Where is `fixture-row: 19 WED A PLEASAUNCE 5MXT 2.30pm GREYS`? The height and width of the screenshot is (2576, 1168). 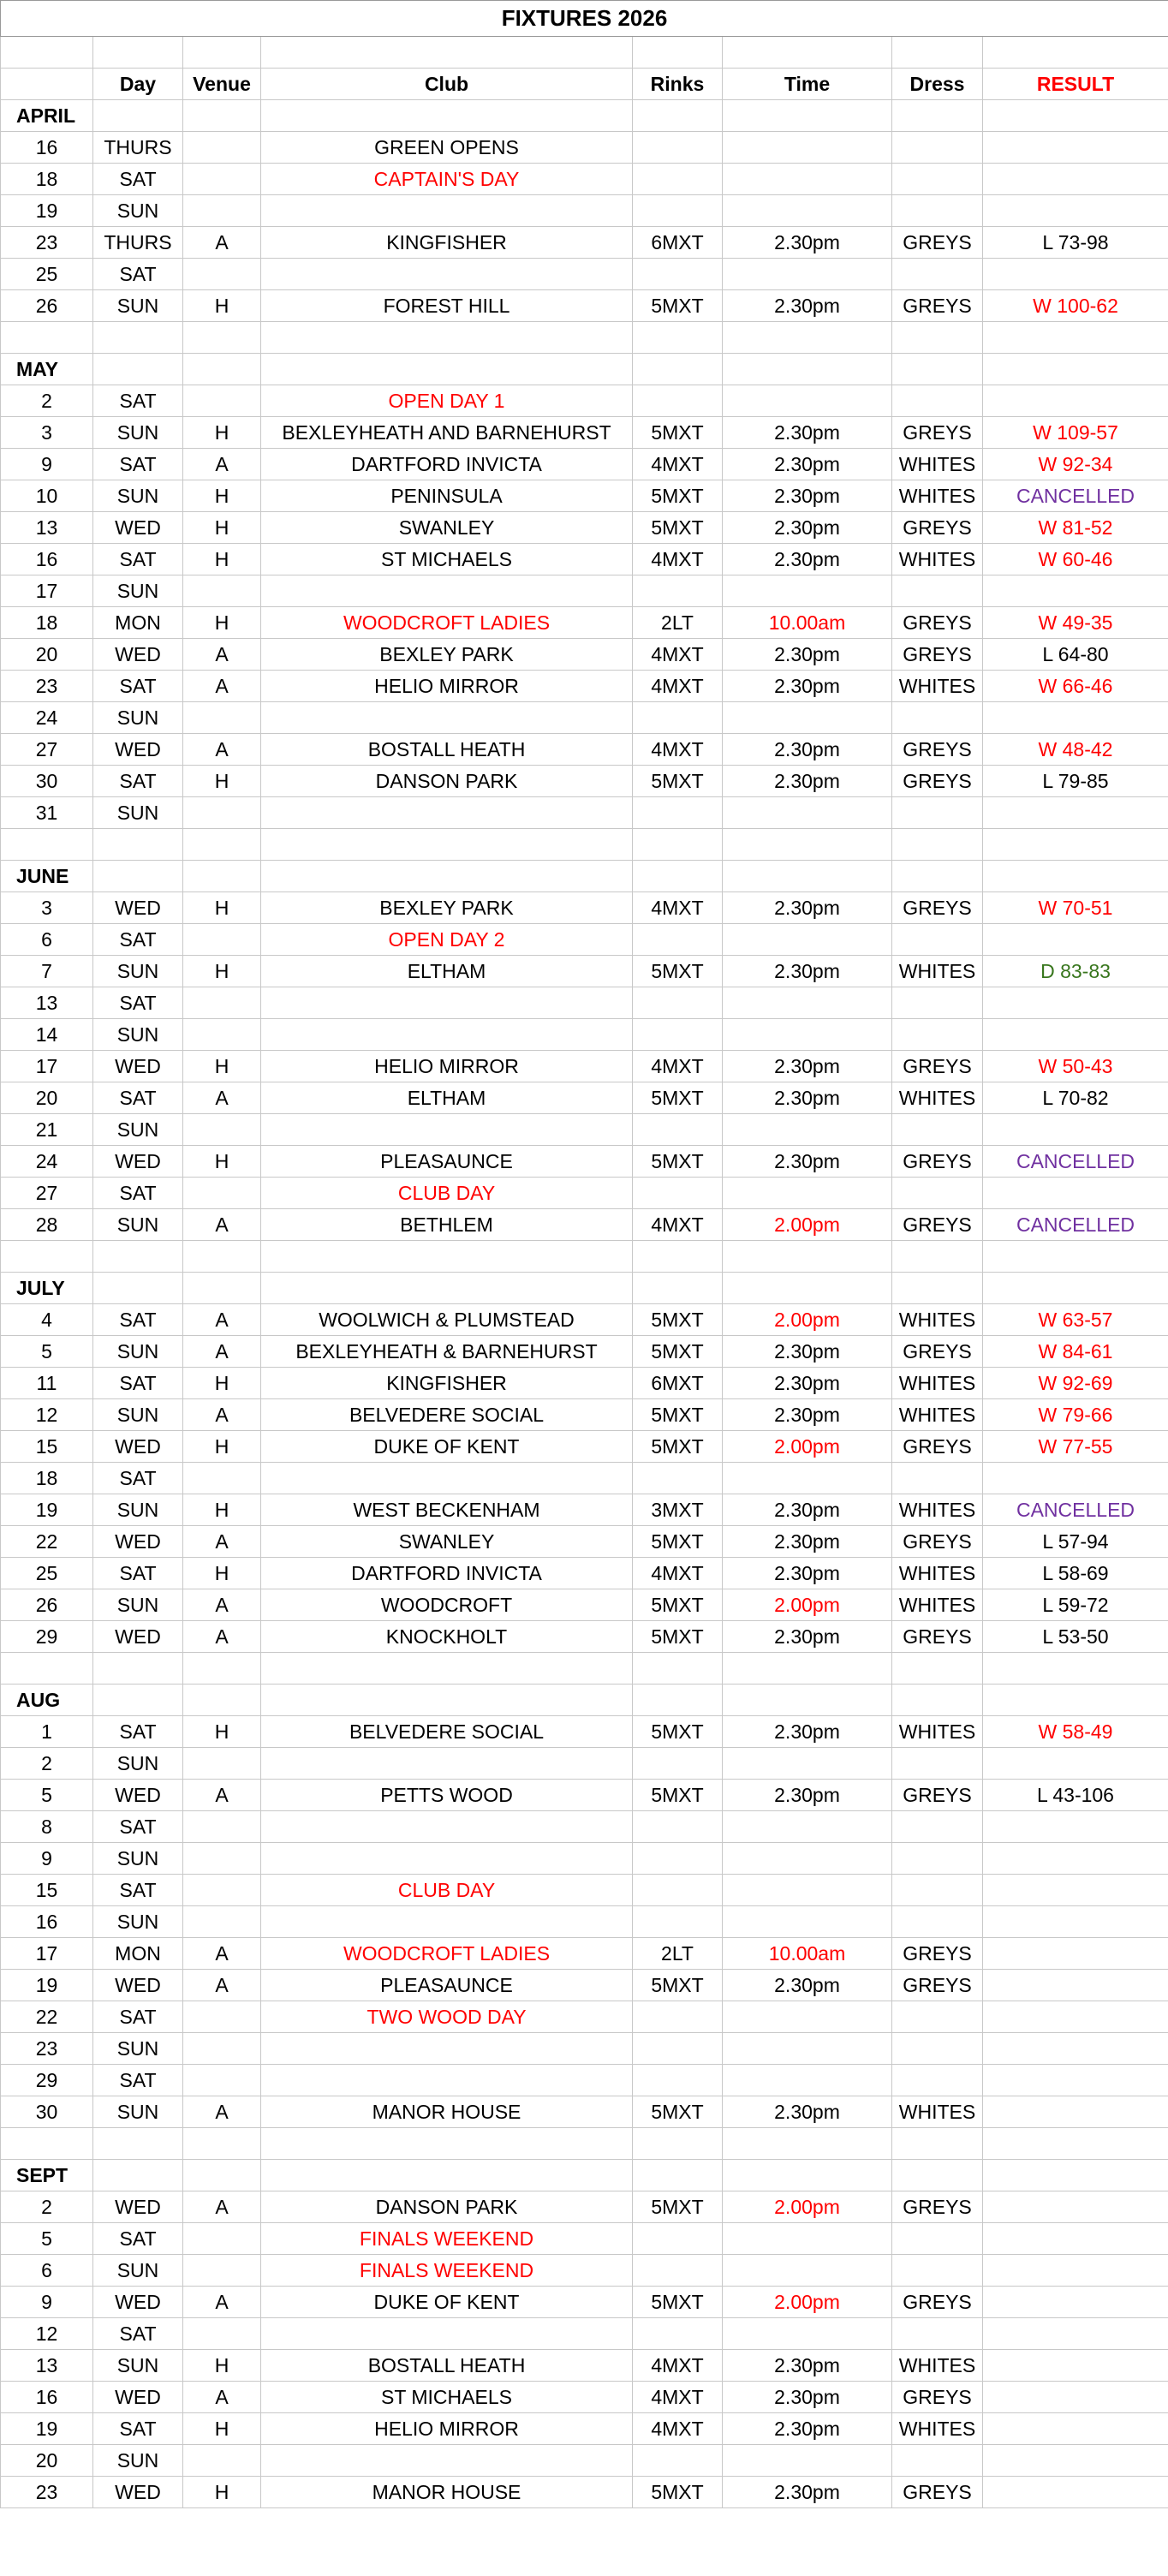 fixture-row: 19 WED A PLEASAUNCE 5MXT 2.30pm GREYS is located at coordinates (584, 1985).